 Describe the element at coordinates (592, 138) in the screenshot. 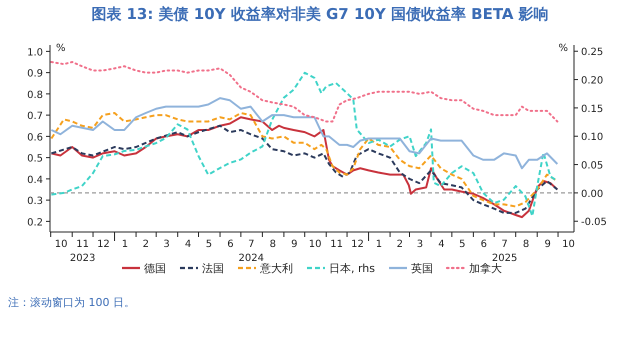

I see `y2-tick-label: 0.10` at that location.